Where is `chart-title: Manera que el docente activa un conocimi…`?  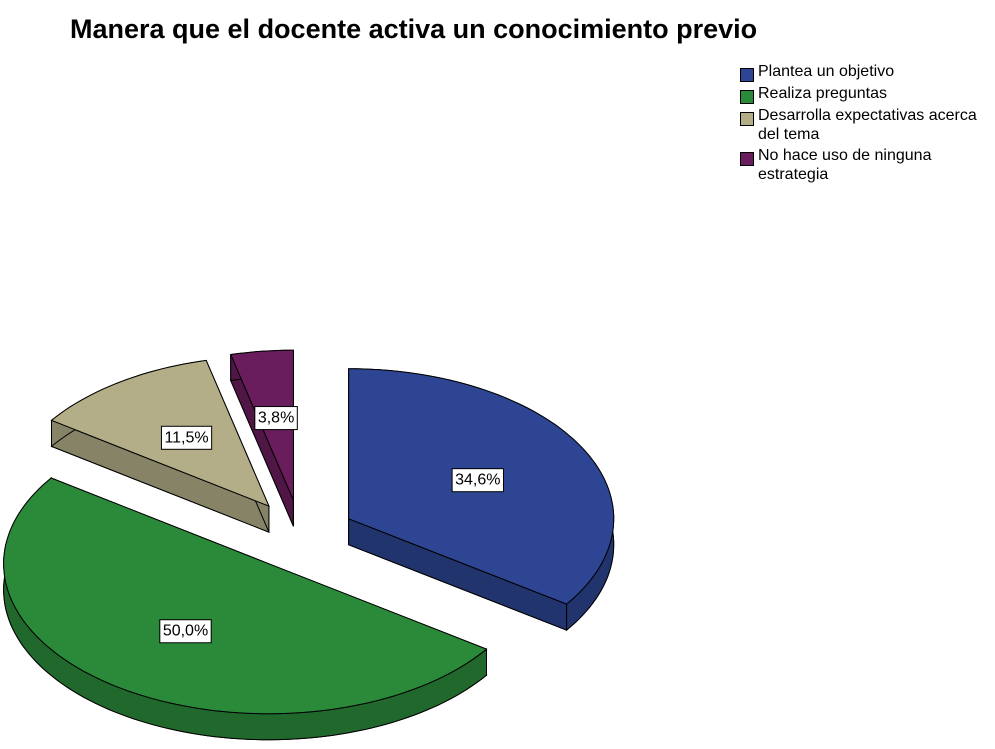 chart-title: Manera que el docente activa un conocimi… is located at coordinates (413, 29).